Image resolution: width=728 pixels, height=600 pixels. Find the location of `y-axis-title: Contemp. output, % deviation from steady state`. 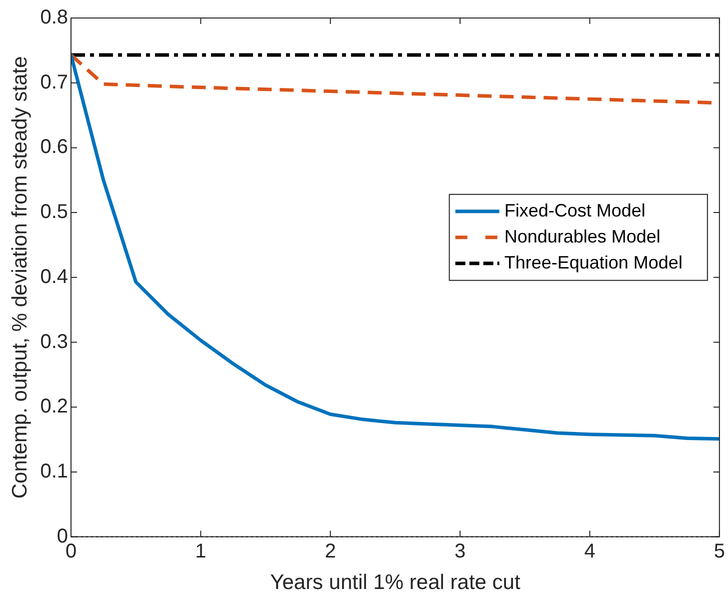

y-axis-title: Contemp. output, % deviation from steady state is located at coordinates (20, 277).